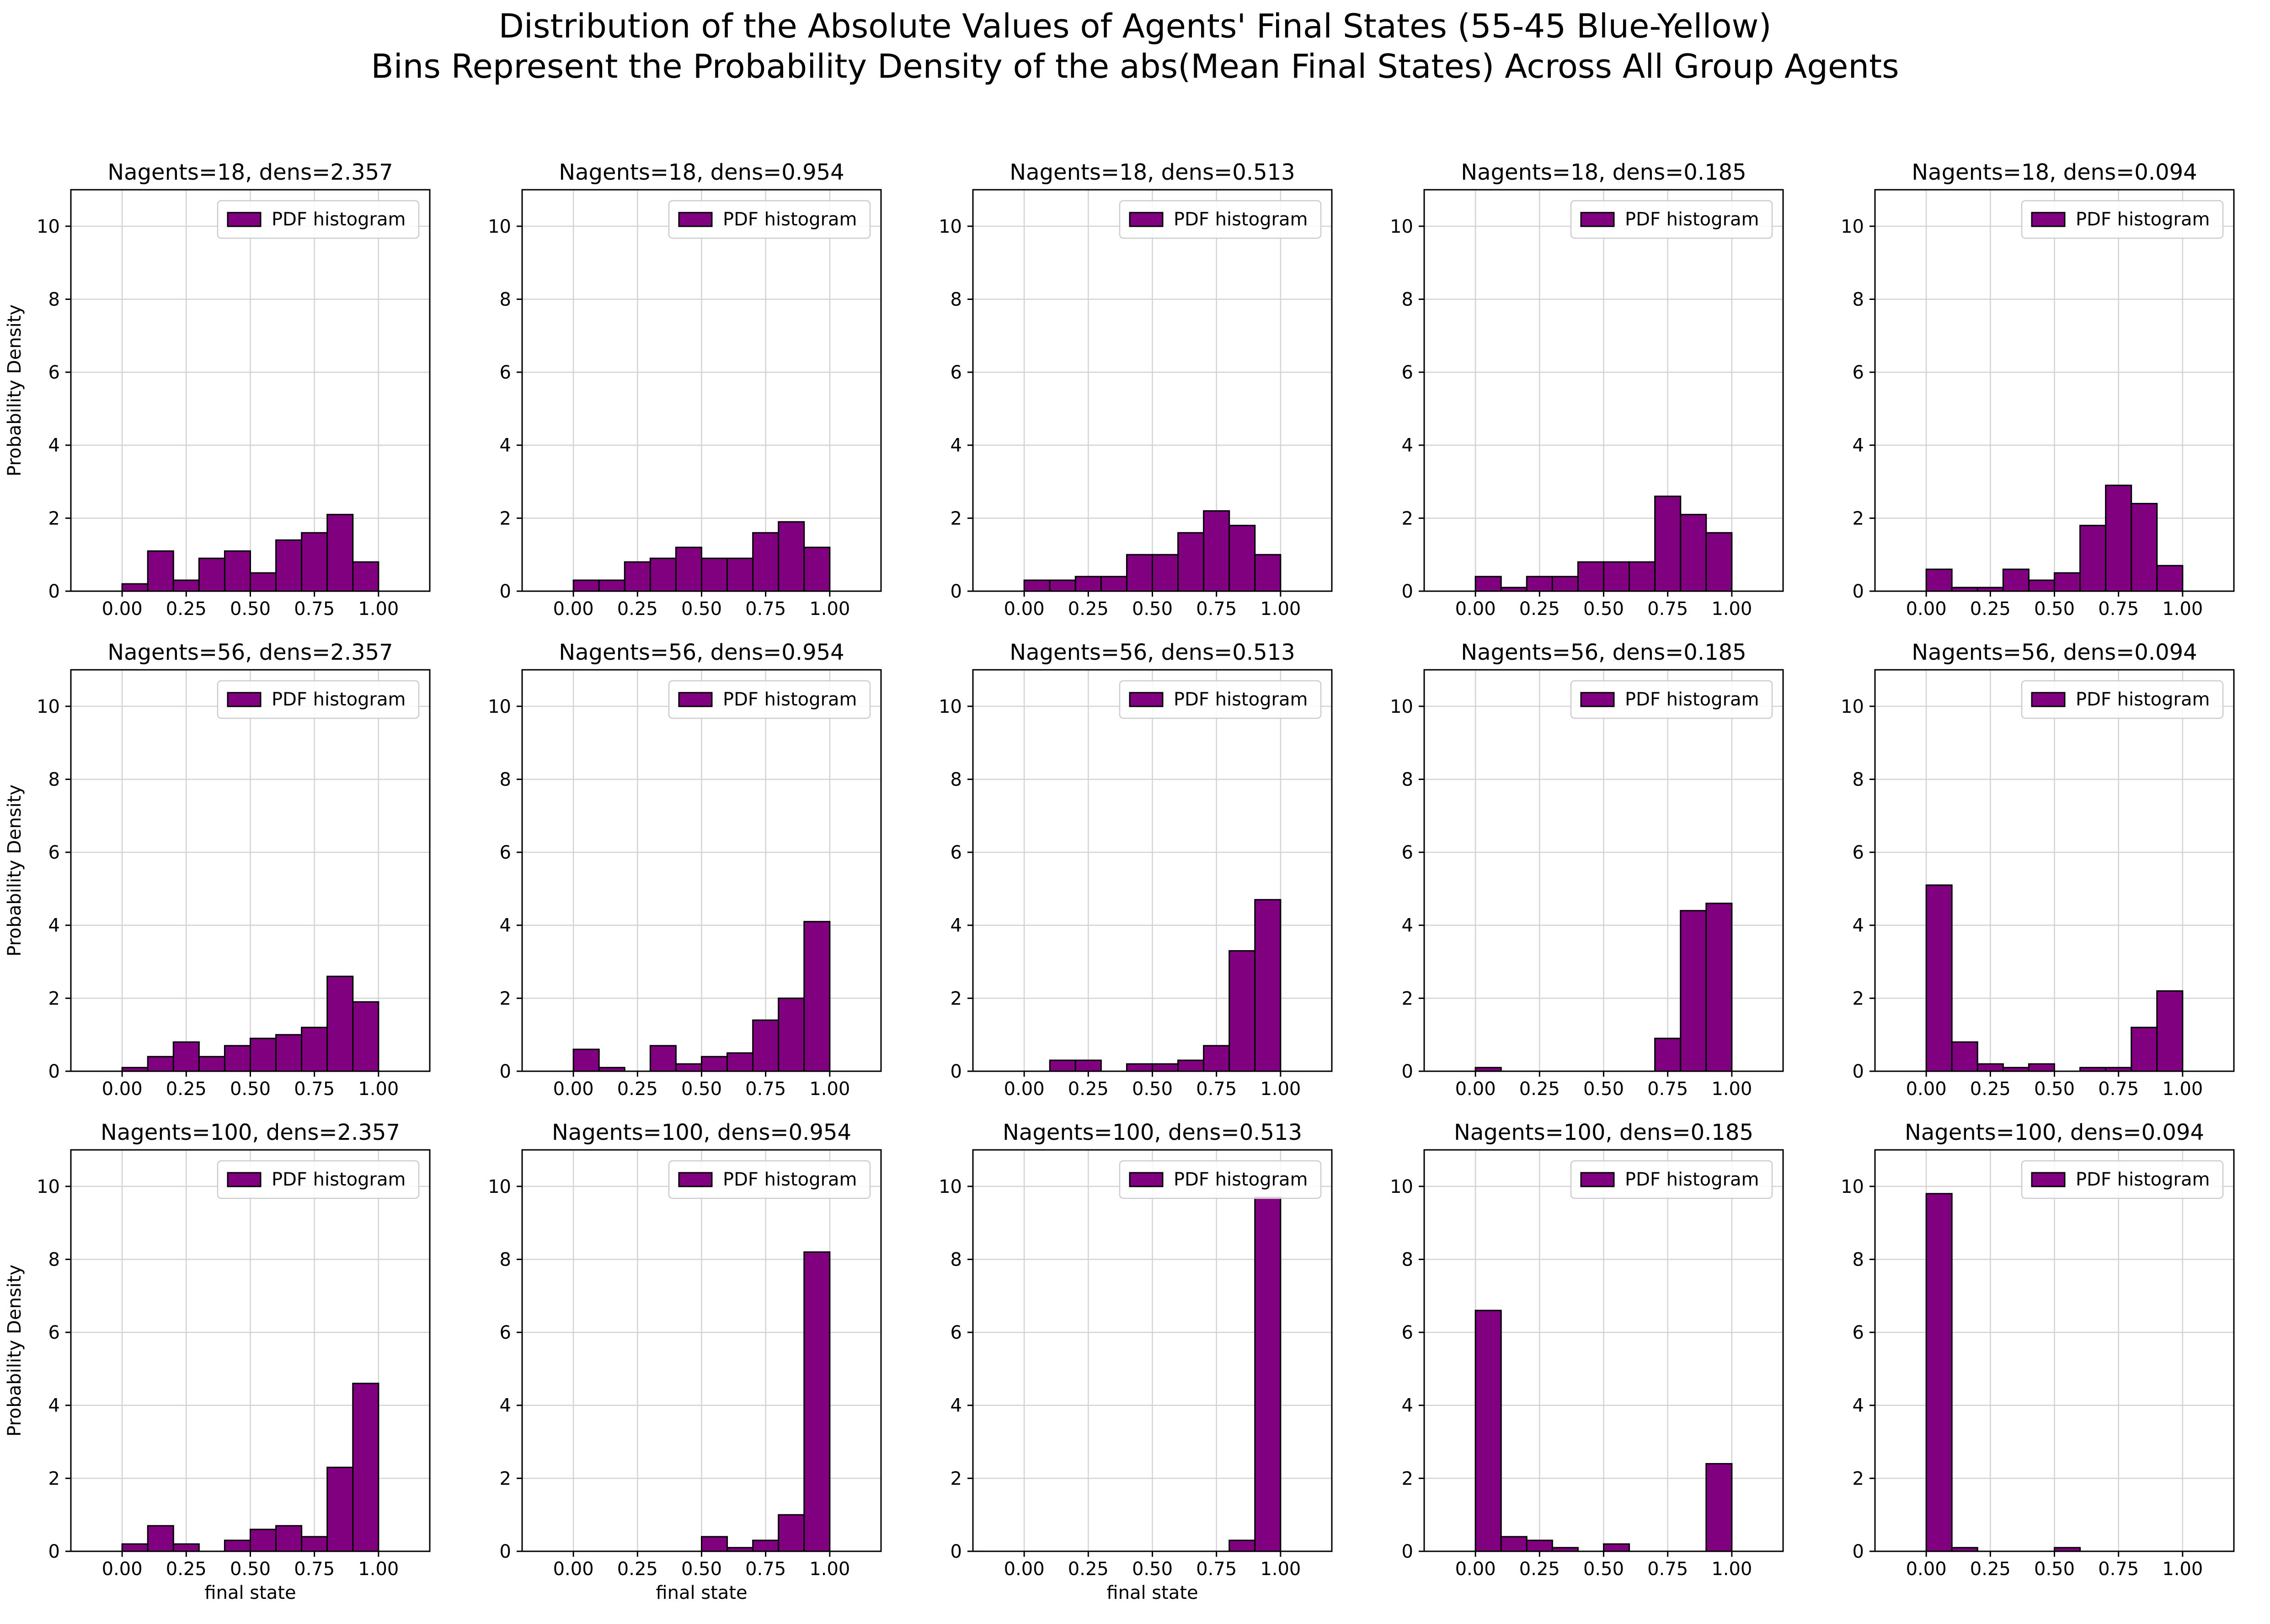  I want to click on histogram-bars, so click(2003, 1372).